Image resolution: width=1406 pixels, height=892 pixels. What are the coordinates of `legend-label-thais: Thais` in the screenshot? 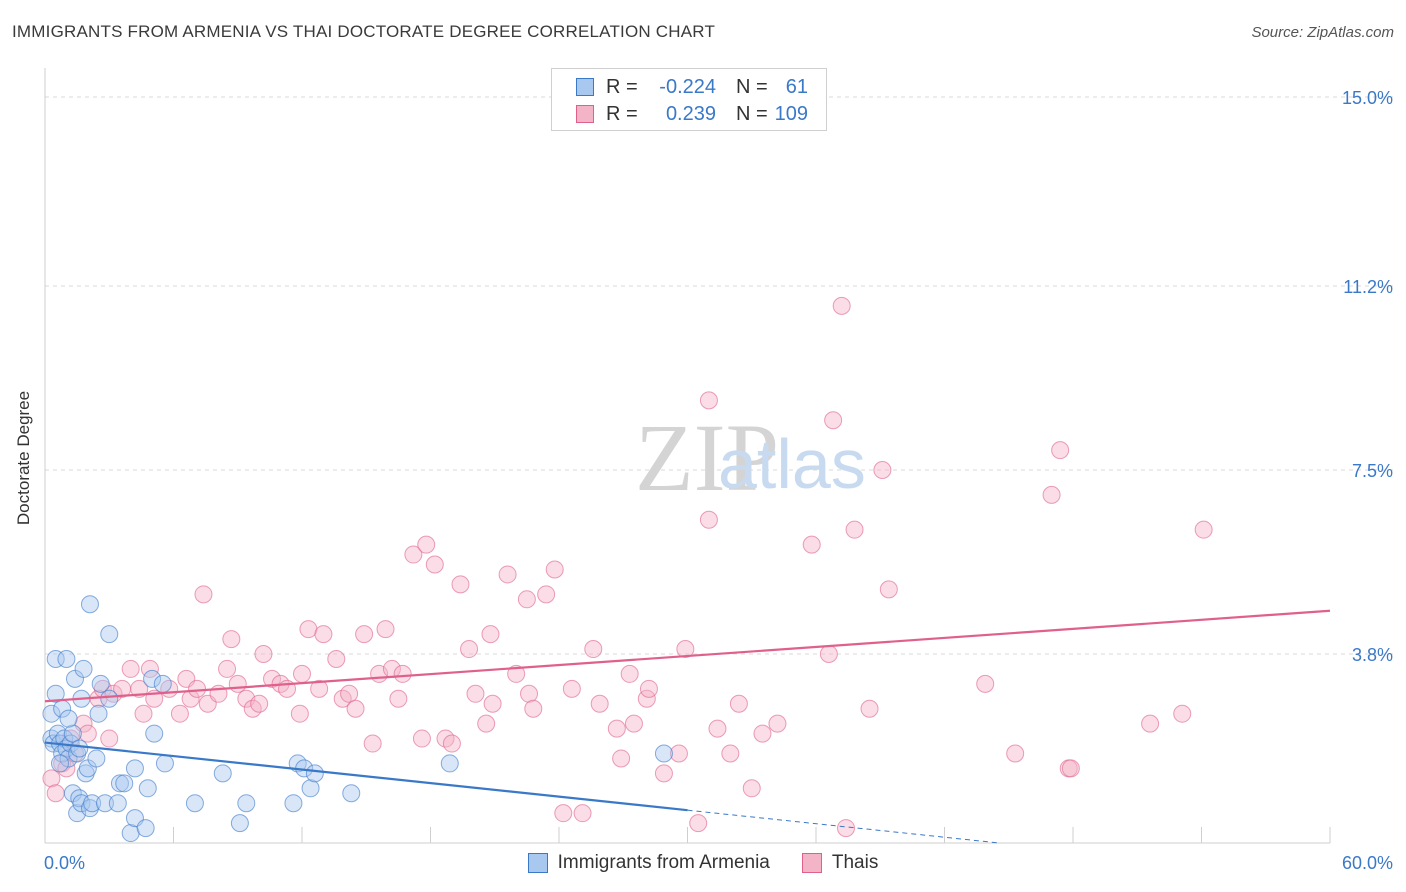 It's located at (855, 862).